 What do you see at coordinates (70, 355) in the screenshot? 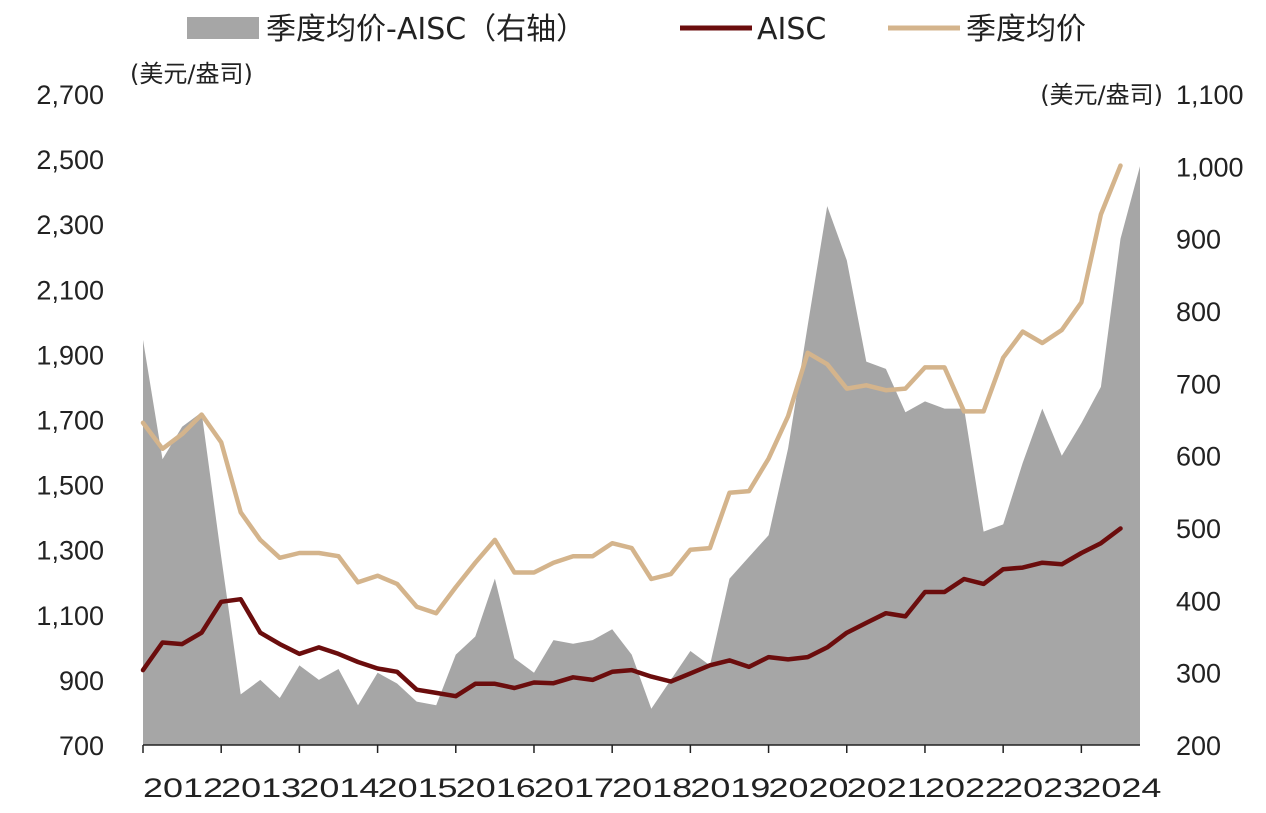
I see `y-left-tick-label: 1,900` at bounding box center [70, 355].